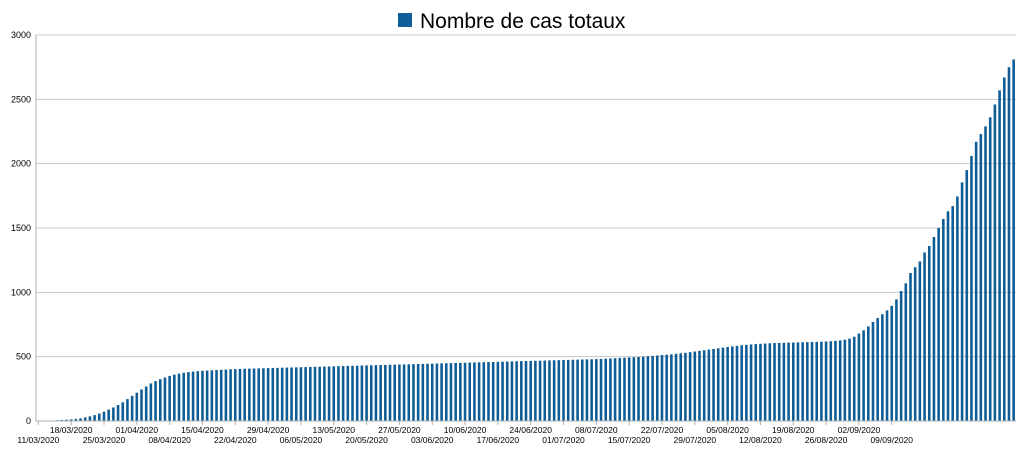 The width and height of the screenshot is (1024, 450). I want to click on x-tick-label: 25/03/2020, so click(104, 440).